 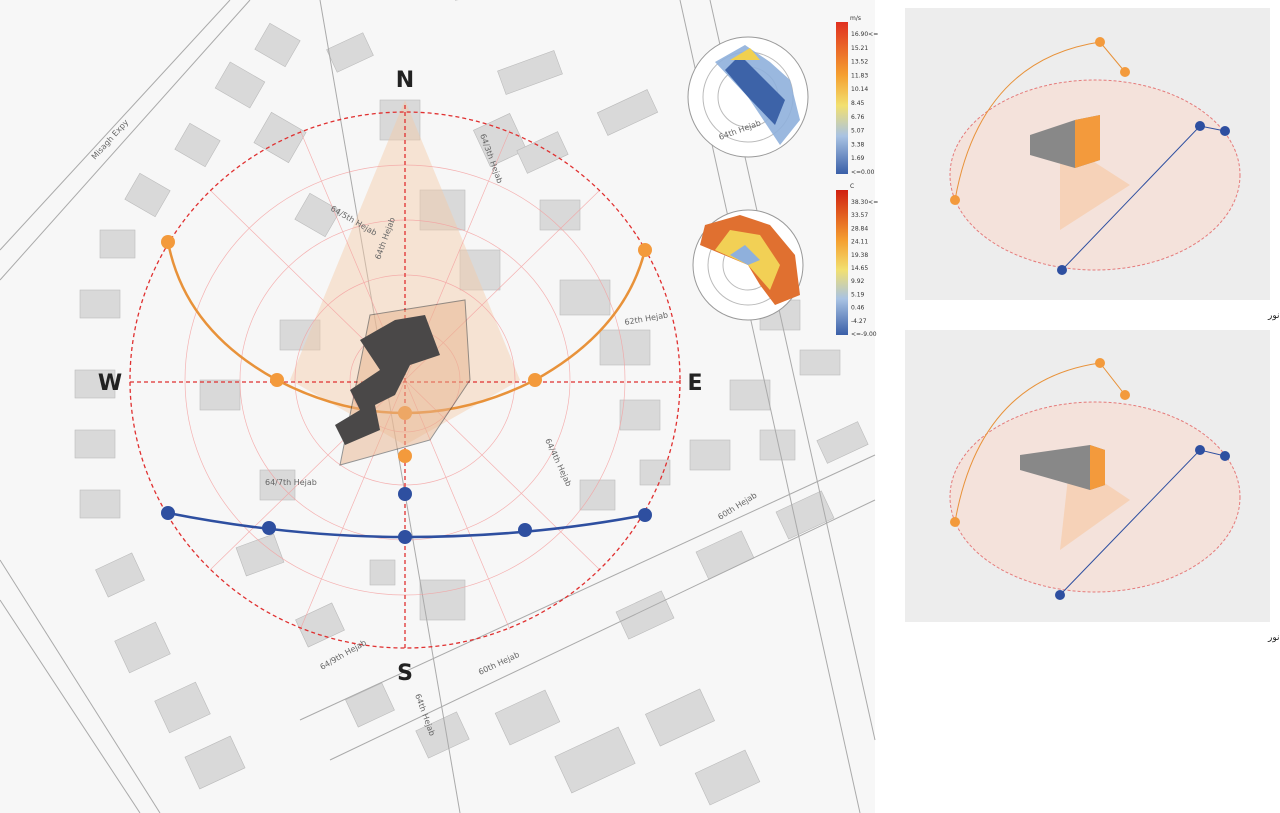 I want to click on legend-label: 0.46, so click(x=858, y=308).